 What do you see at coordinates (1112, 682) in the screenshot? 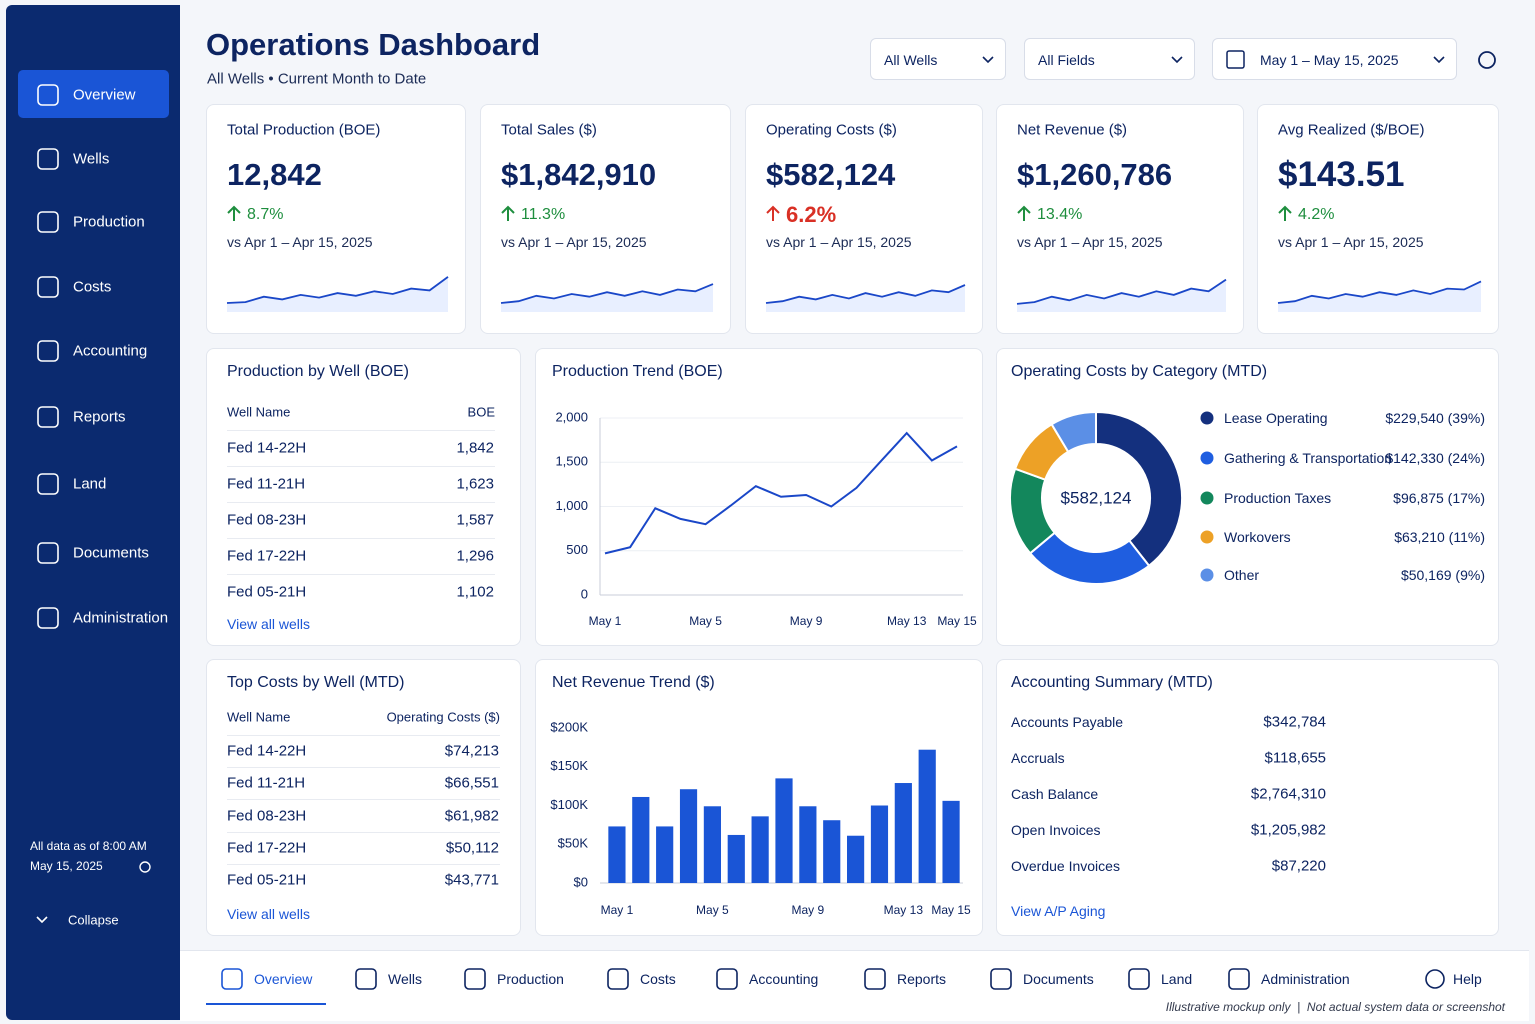
I see `card-title: Accounting Summary (MTD)` at bounding box center [1112, 682].